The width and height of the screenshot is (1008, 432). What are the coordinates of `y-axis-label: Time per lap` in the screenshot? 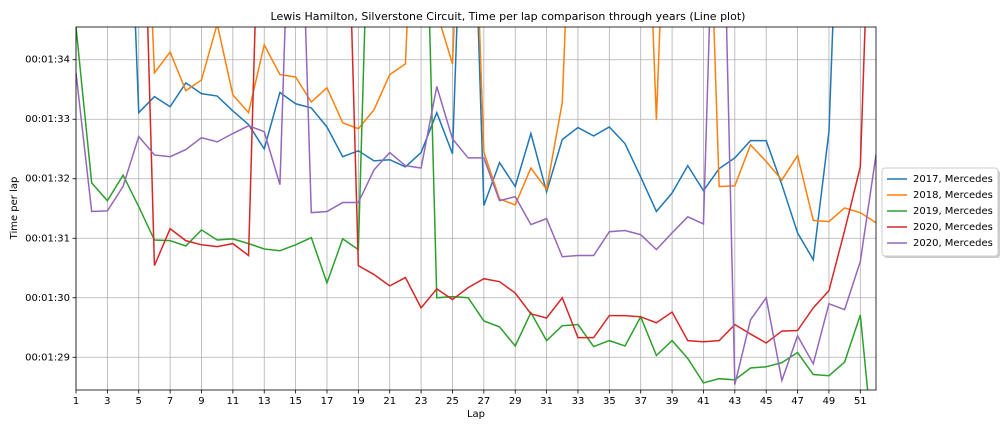 It's located at (14, 209).